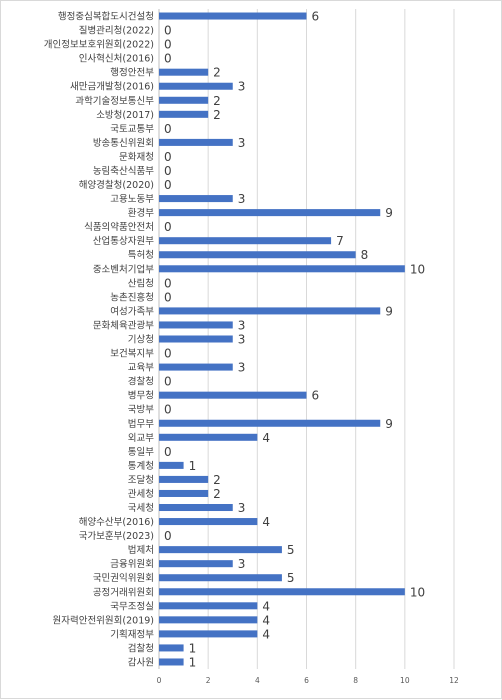 The height and width of the screenshot is (700, 502). What do you see at coordinates (132, 634) in the screenshot?
I see `category-label: 기획재정부` at bounding box center [132, 634].